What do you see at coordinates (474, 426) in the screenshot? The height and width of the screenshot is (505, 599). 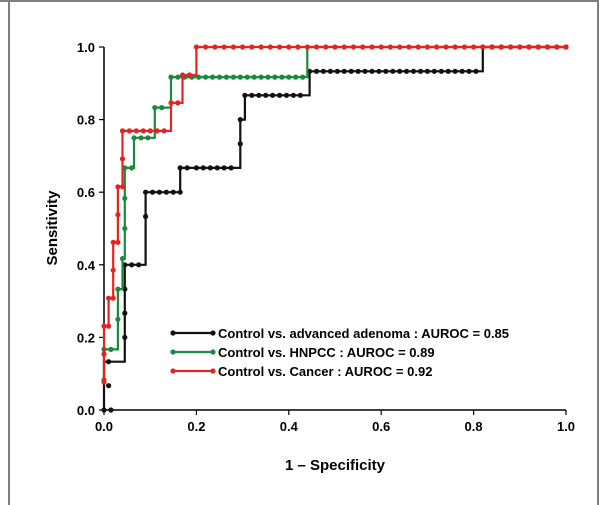 I see `x-tick-label: 0.8` at bounding box center [474, 426].